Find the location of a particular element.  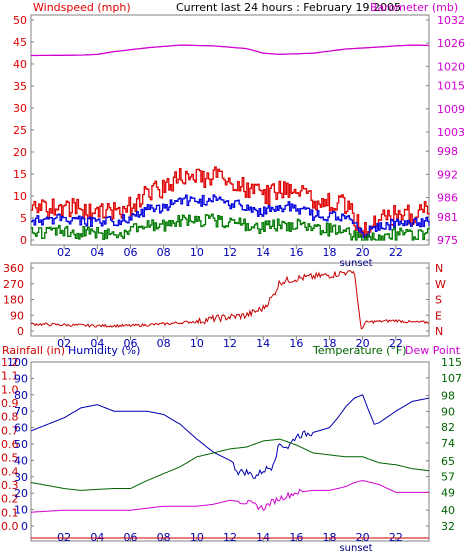

rain-tick-label: 1.2 is located at coordinates (10, 362).